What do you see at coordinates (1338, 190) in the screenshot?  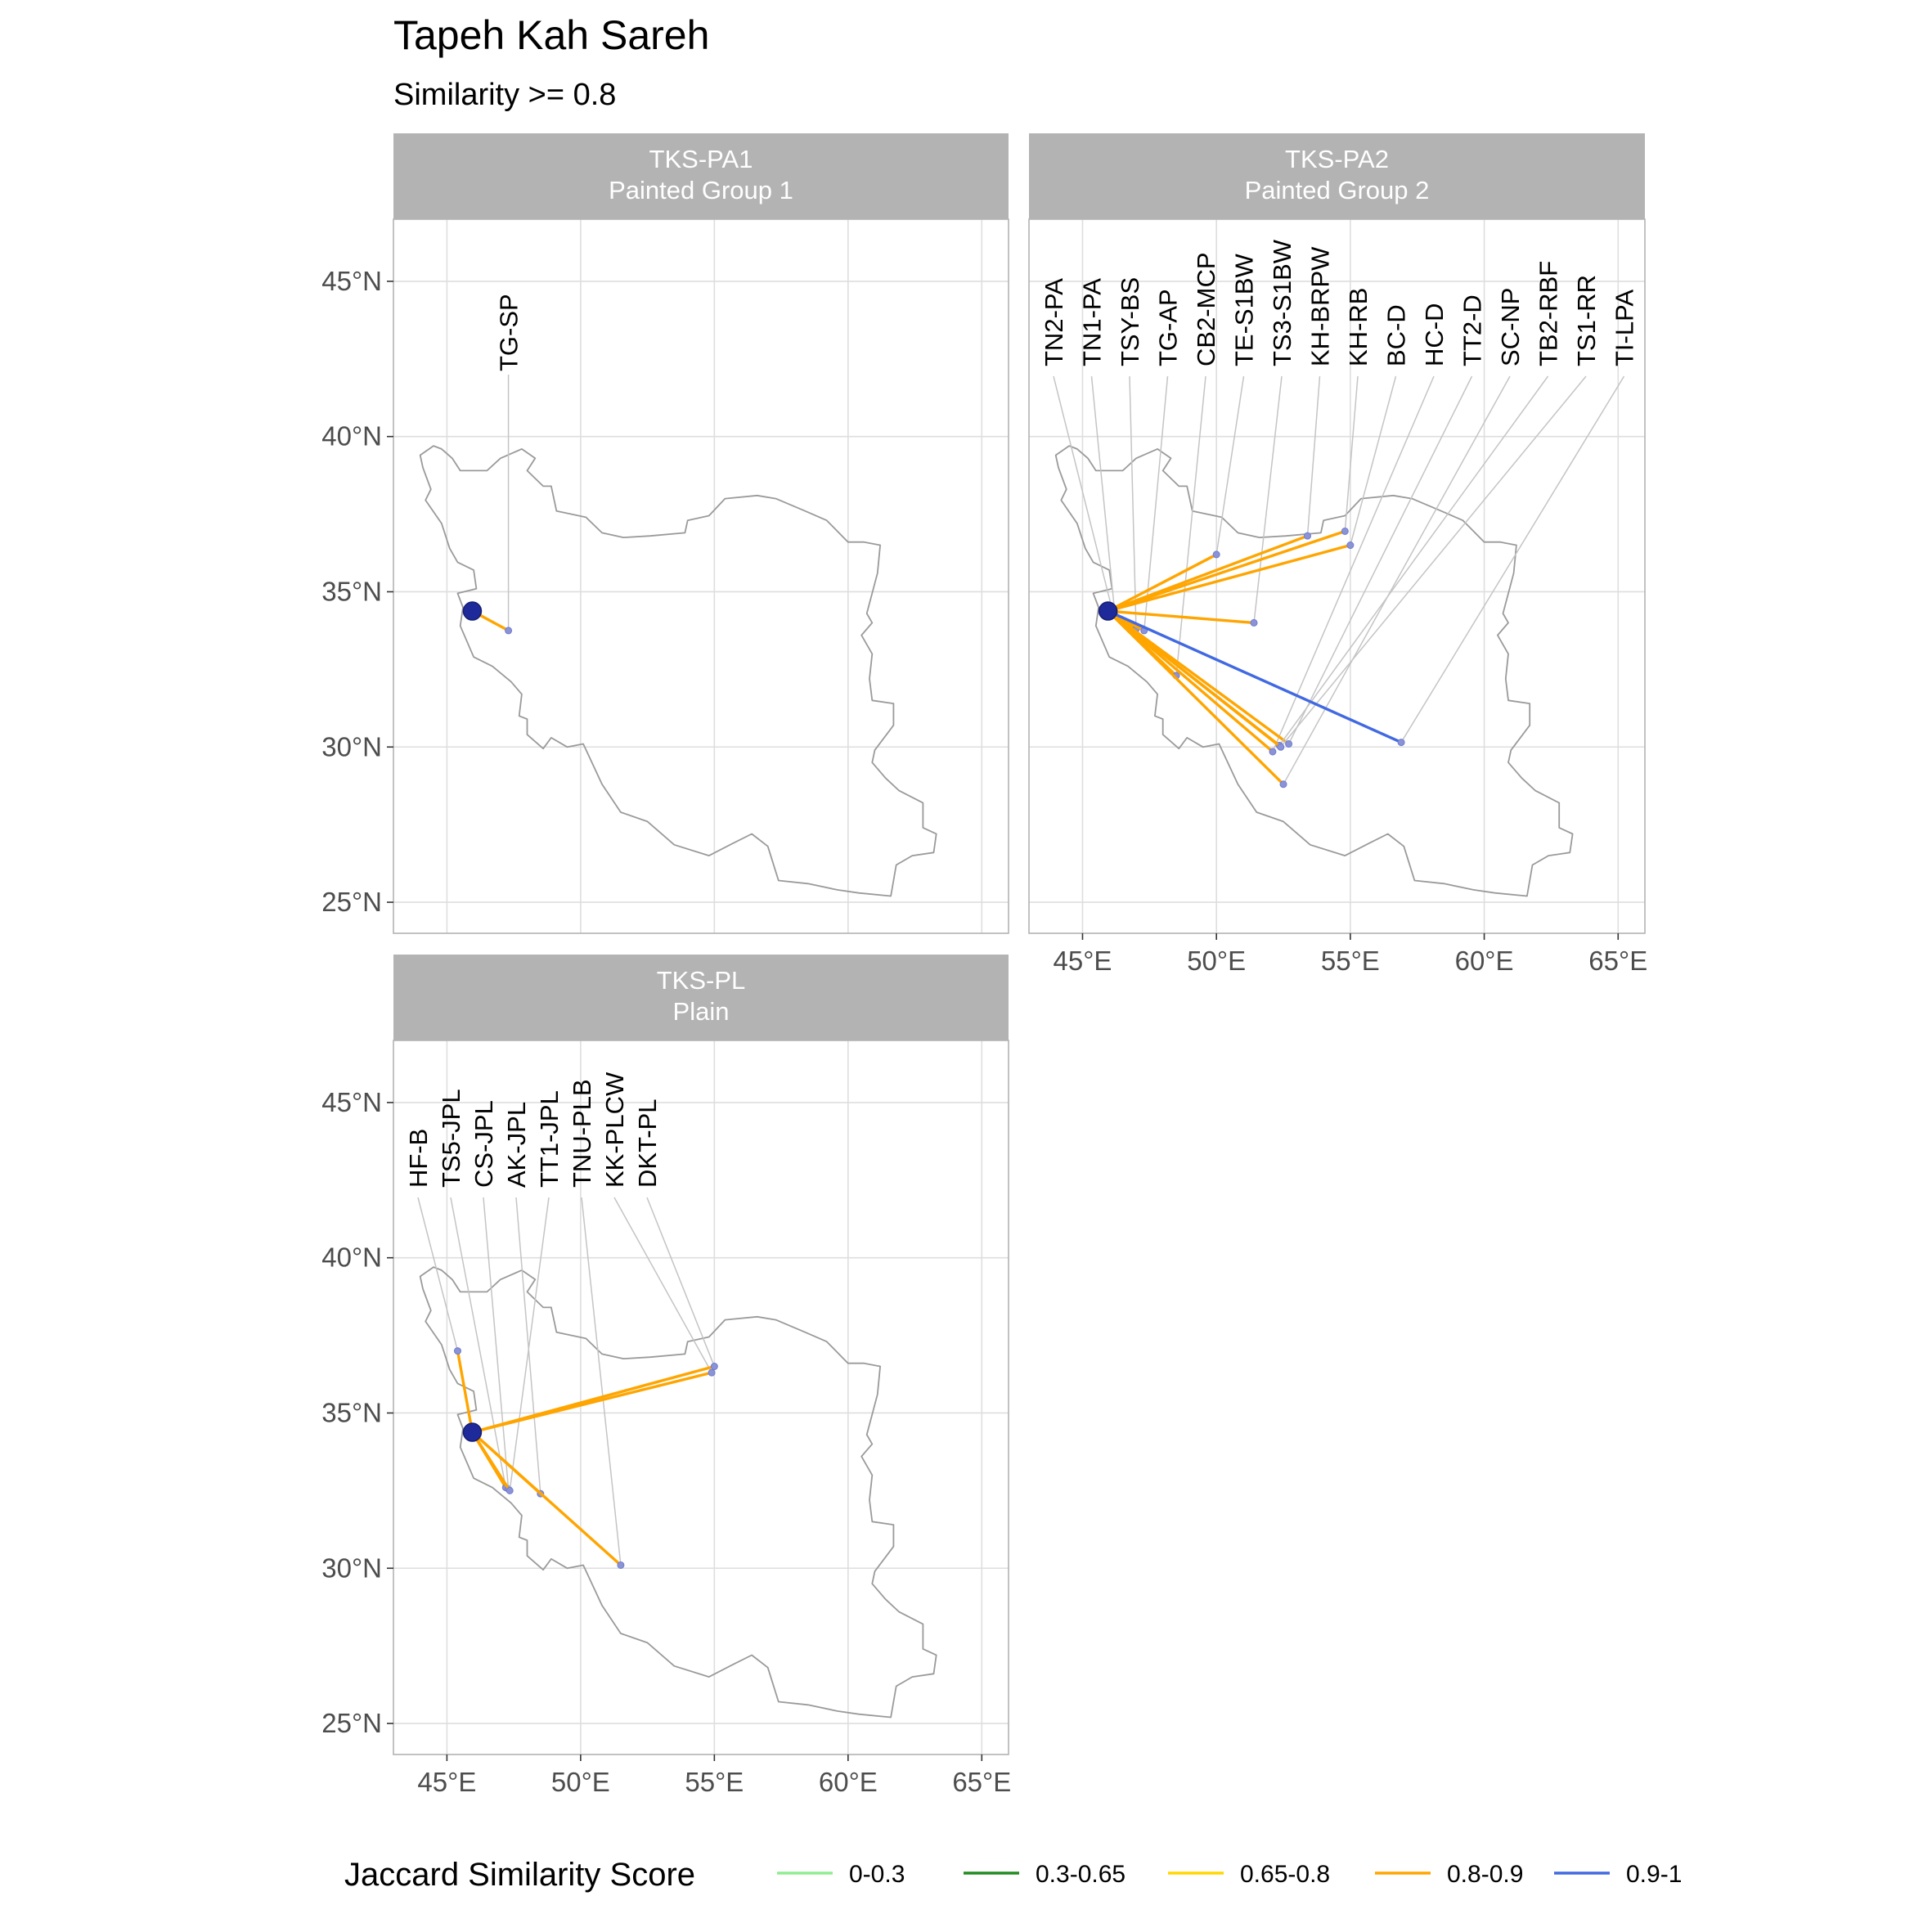 I see `facet-strip-name: Painted Group 2` at bounding box center [1338, 190].